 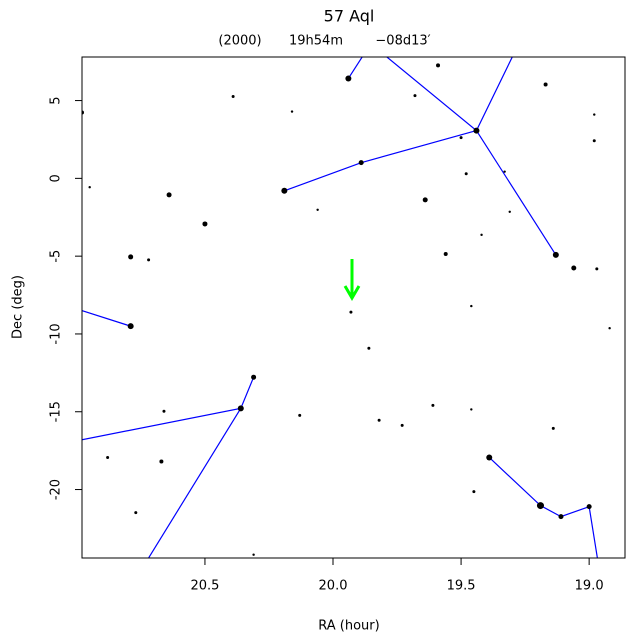 What do you see at coordinates (56, 178) in the screenshot?
I see `y-tick-label: 0` at bounding box center [56, 178].